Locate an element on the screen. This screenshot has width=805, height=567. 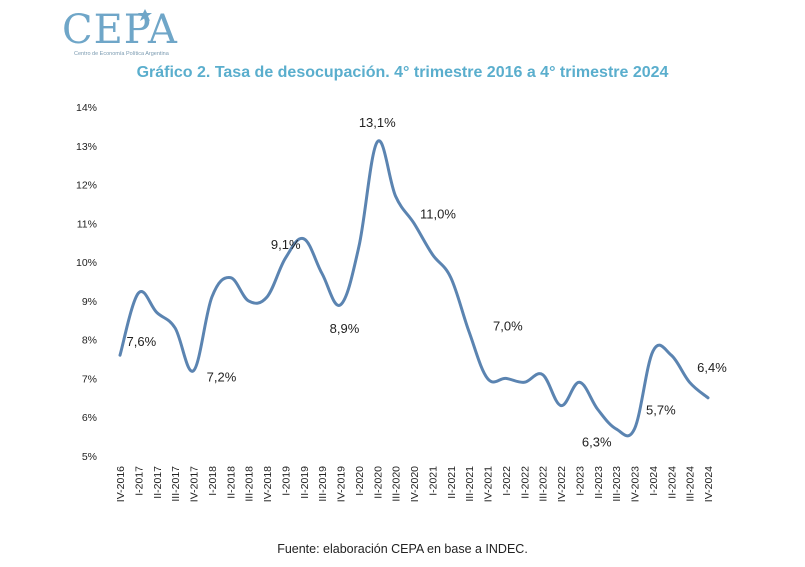
x-tick-label: IV-2020 is located at coordinates (415, 484).